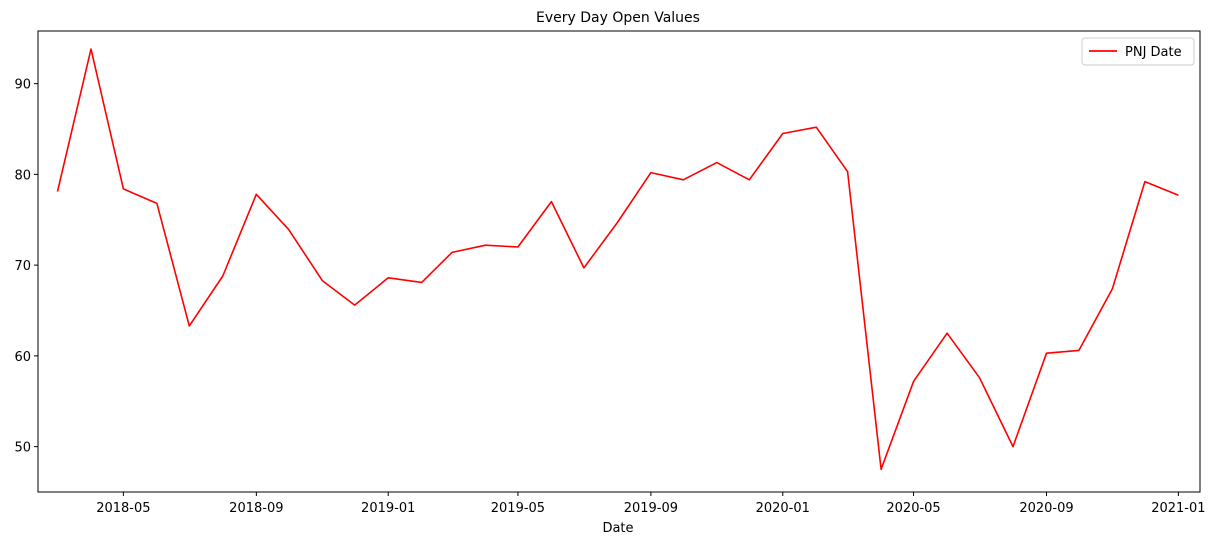 This screenshot has width=1209, height=549. What do you see at coordinates (22, 266) in the screenshot?
I see `y-tick-label: 70` at bounding box center [22, 266].